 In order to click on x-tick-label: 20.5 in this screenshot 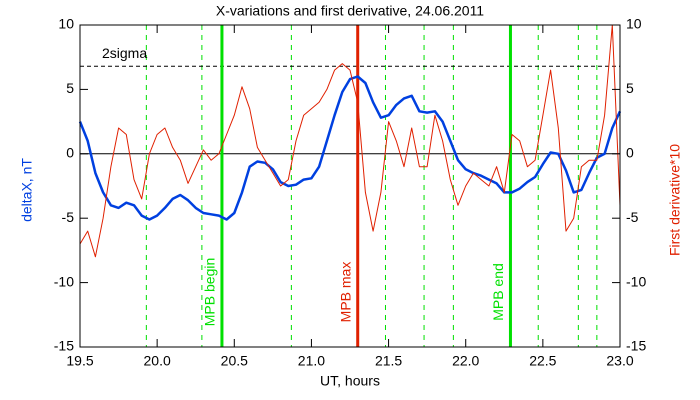, I will do `click(234, 361)`.